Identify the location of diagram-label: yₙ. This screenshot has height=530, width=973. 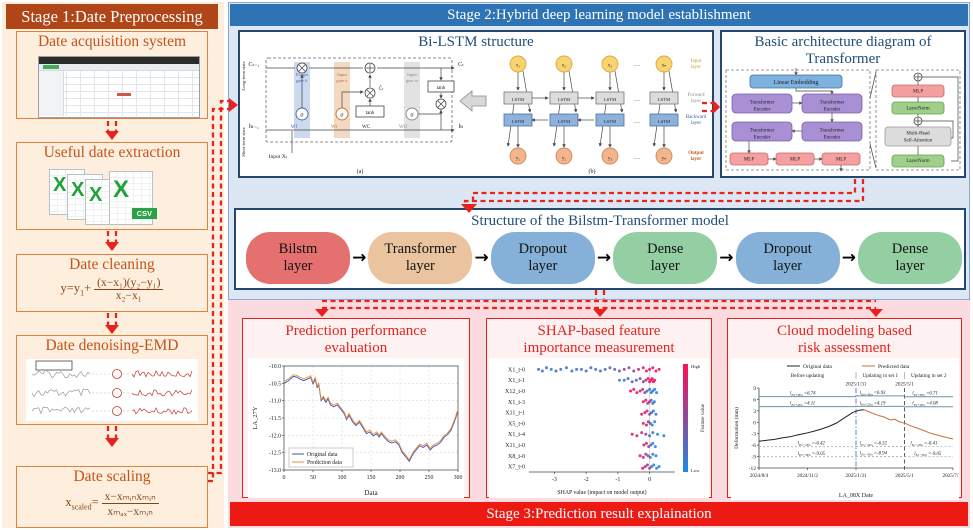
(664, 159).